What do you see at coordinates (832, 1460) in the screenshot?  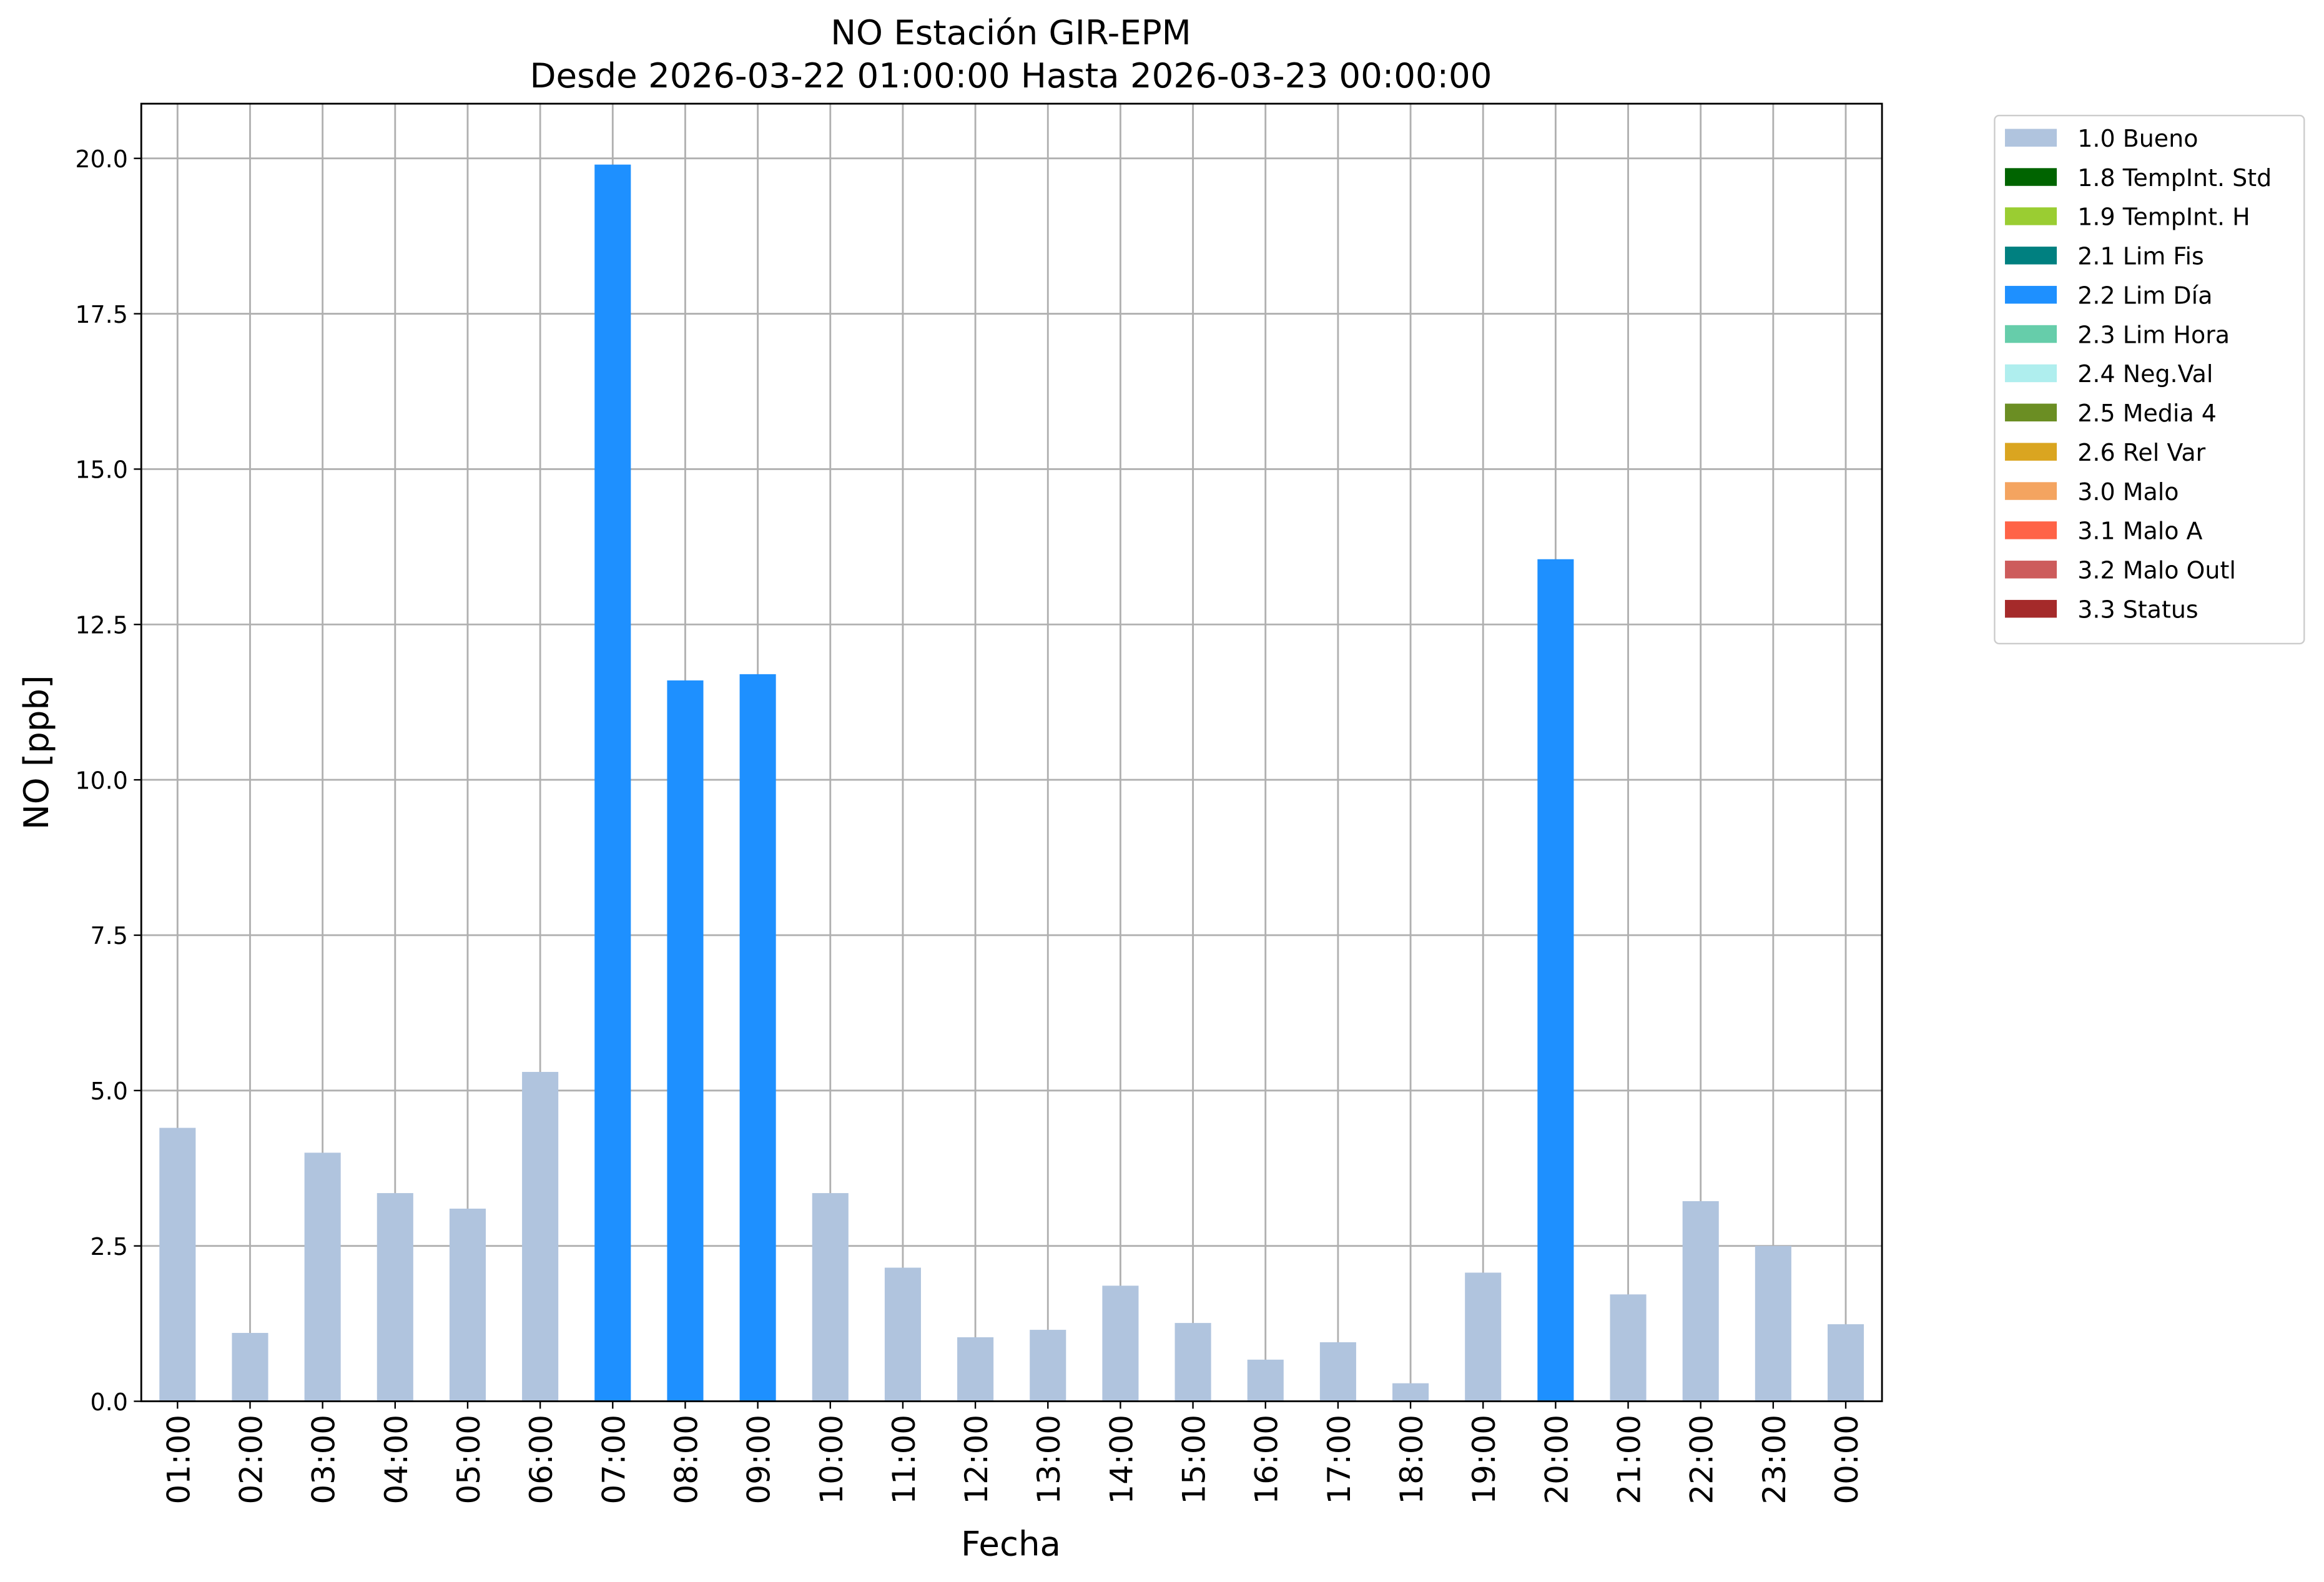 I see `x-tick-label: 10:00` at bounding box center [832, 1460].